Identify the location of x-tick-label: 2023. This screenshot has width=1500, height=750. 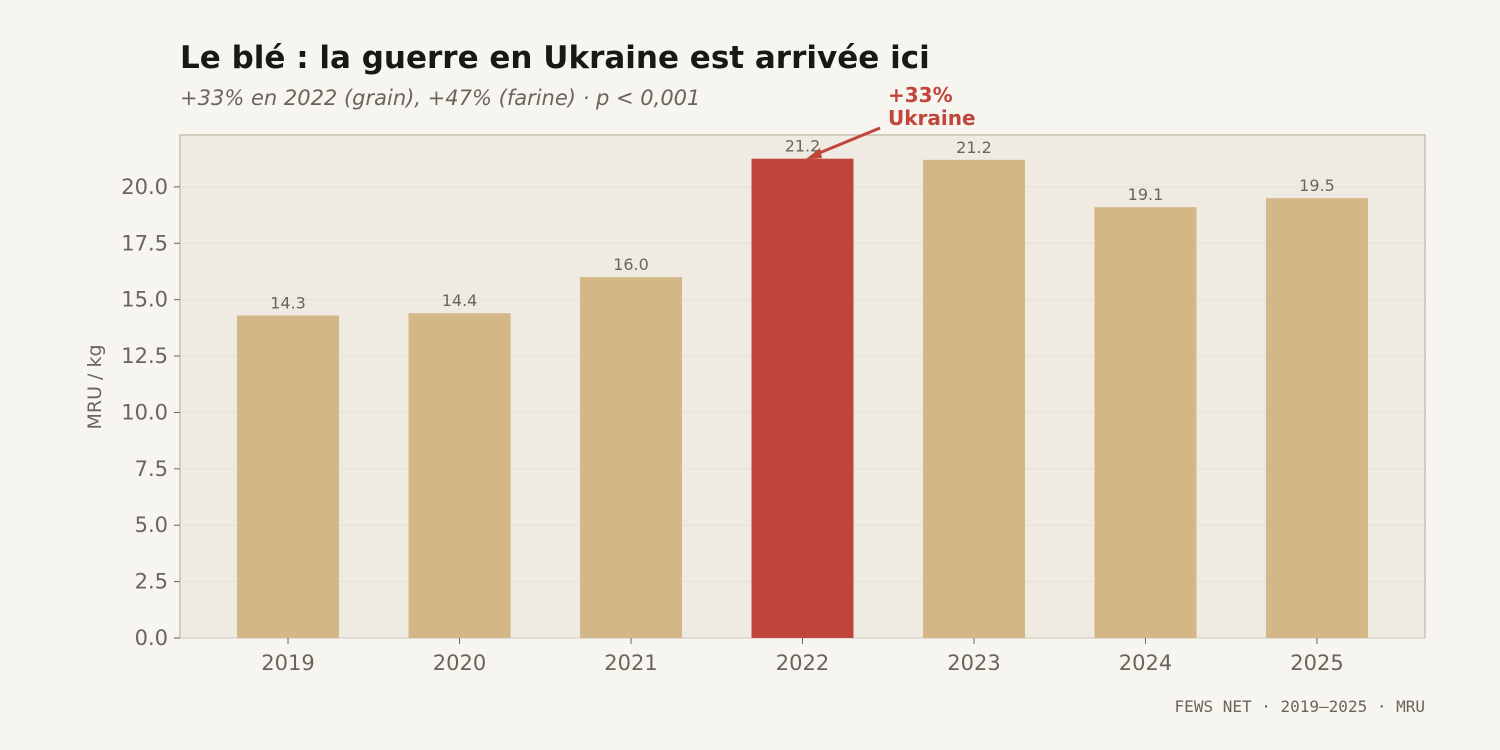
(973, 663).